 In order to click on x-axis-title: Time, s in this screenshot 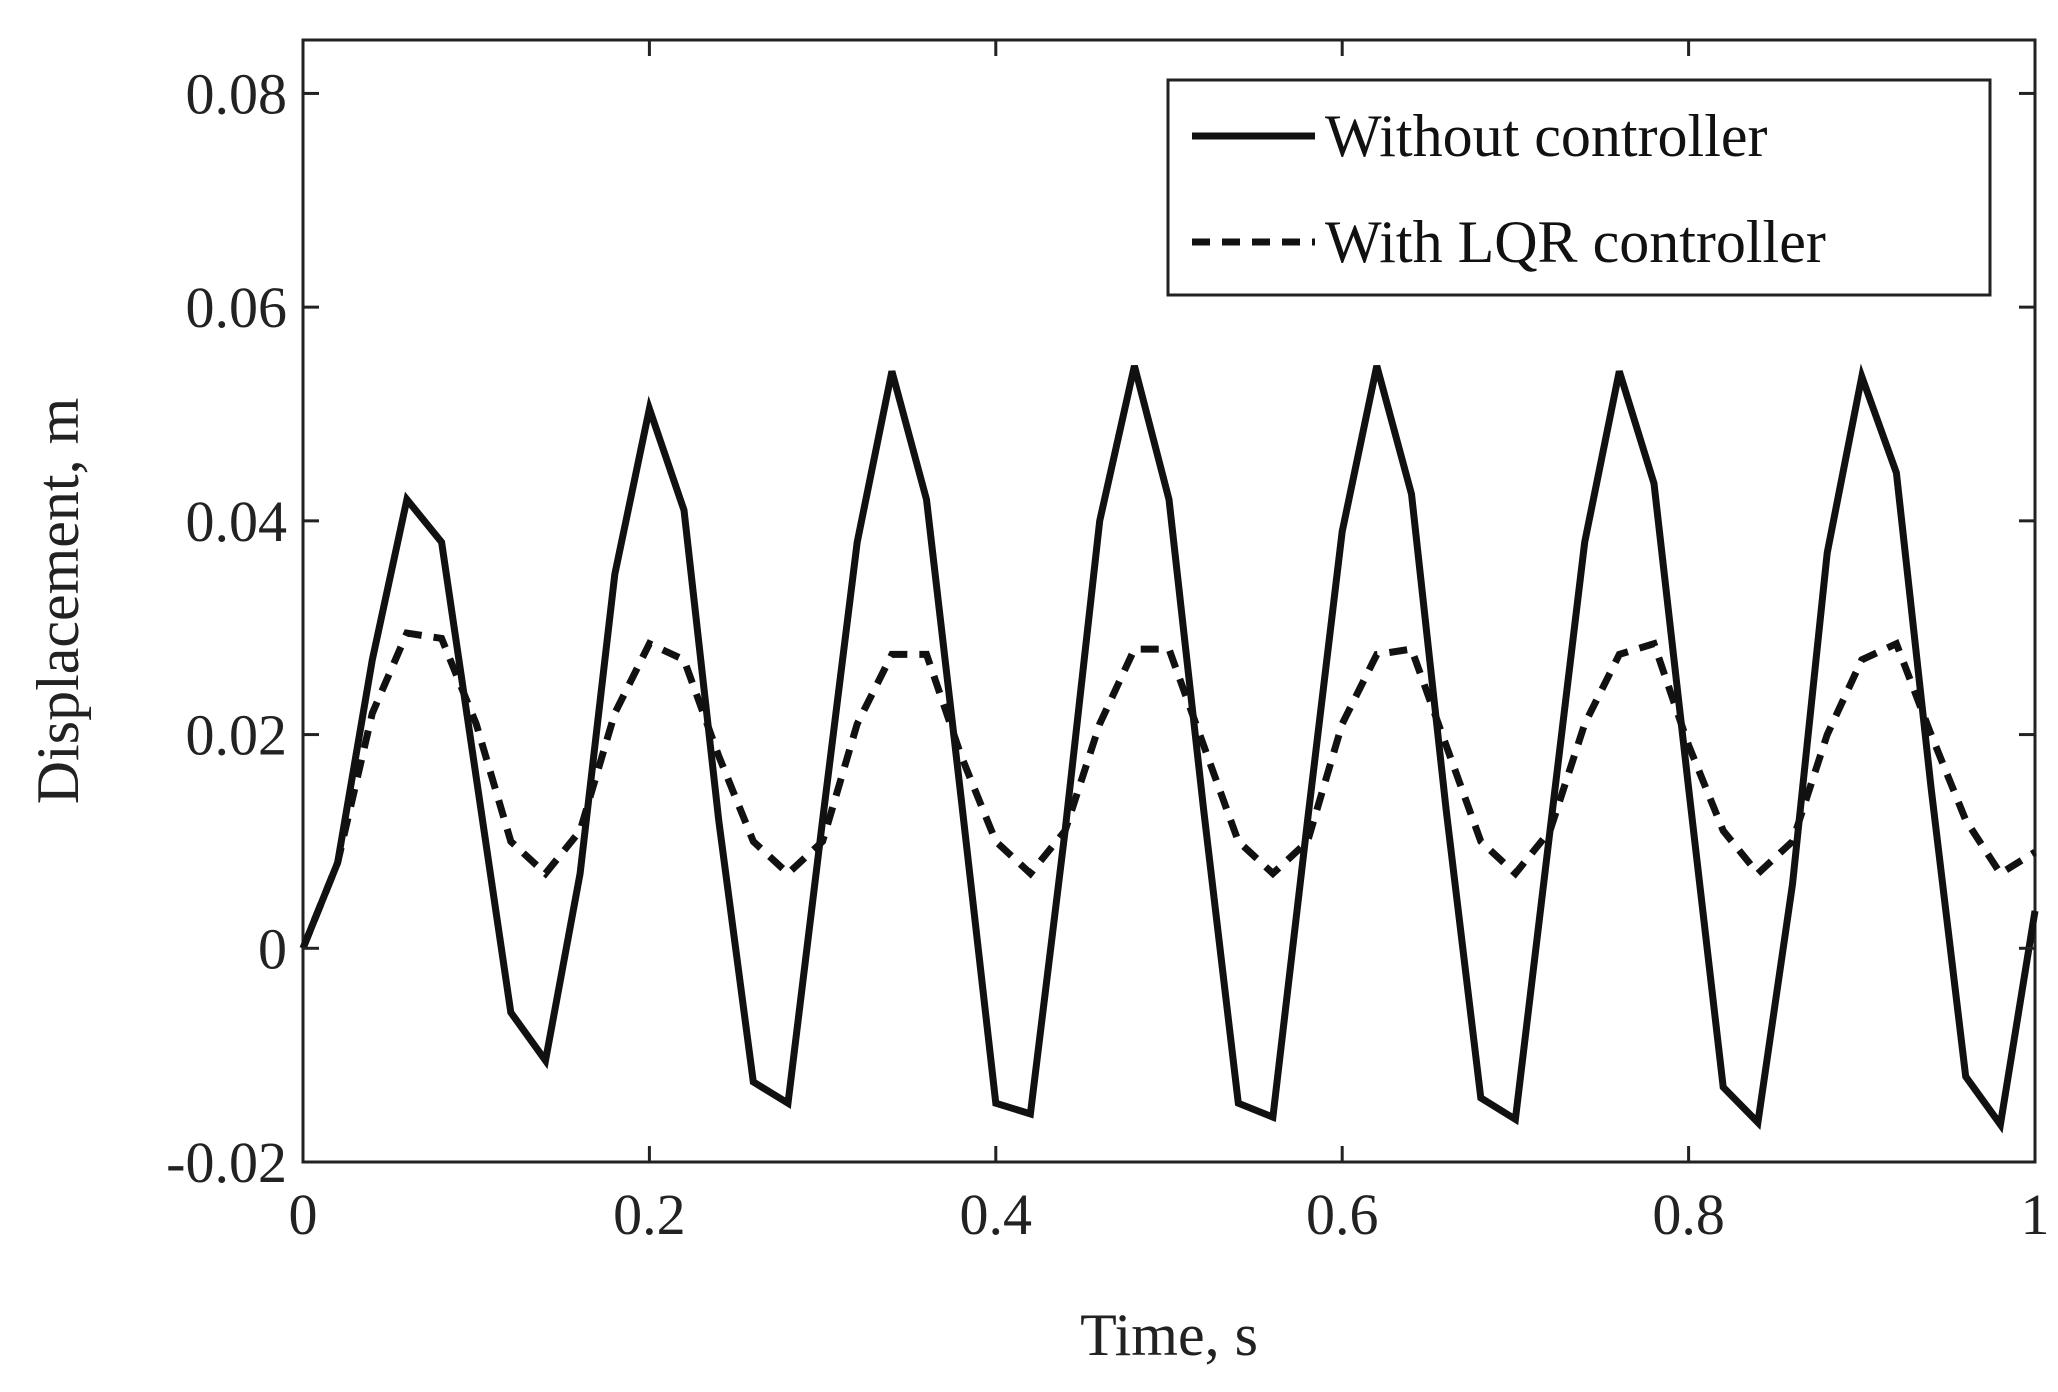, I will do `click(1169, 1335)`.